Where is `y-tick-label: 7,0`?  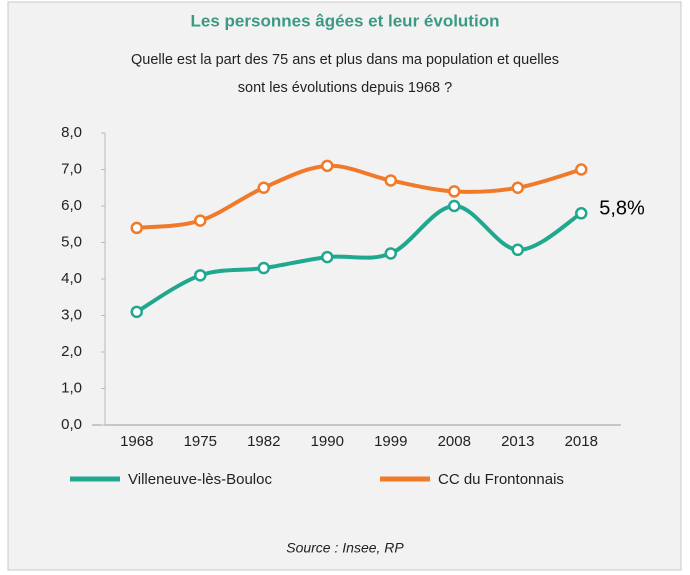 y-tick-label: 7,0 is located at coordinates (71, 168).